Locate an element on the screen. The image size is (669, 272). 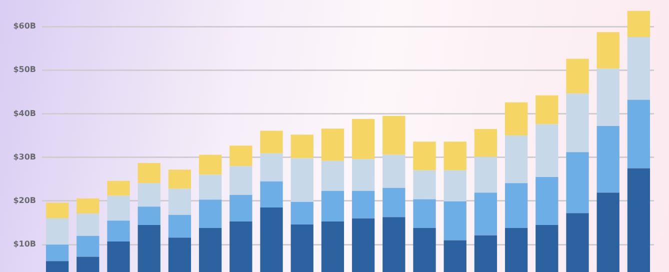
y-tick-label: $20B is located at coordinates (24, 201).